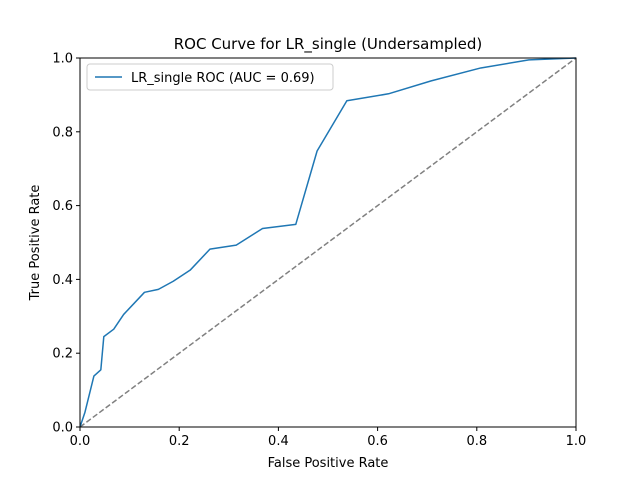 The width and height of the screenshot is (640, 480). I want to click on y-tick-label: 0.8, so click(62, 132).